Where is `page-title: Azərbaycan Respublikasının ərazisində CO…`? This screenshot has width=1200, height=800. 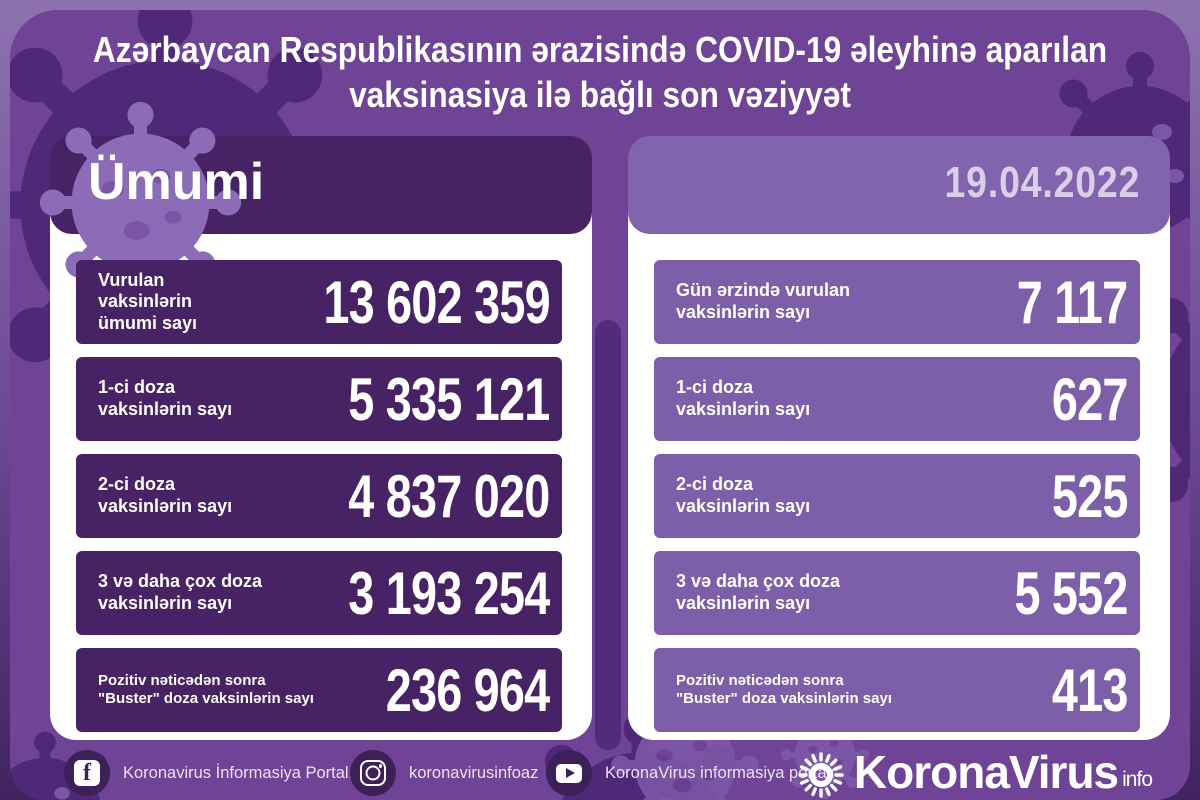 page-title: Azərbaycan Respublikasının ərazisində CO… is located at coordinates (600, 72).